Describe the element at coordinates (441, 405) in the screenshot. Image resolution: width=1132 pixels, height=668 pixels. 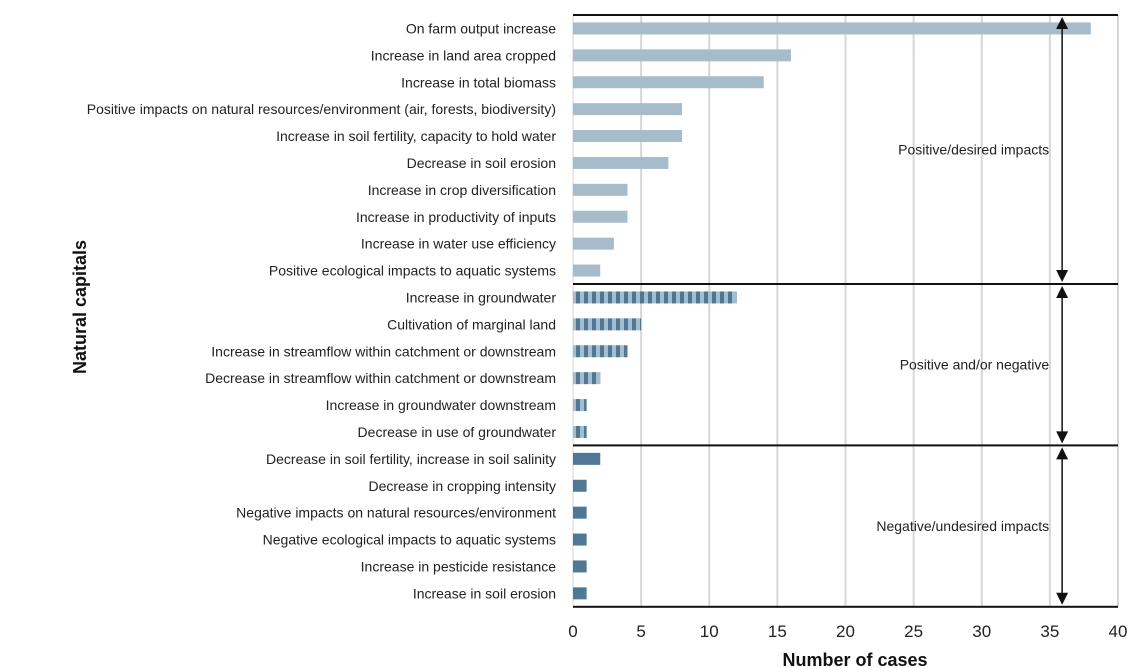
I see `category-label: Increase in groundwater downstream` at that location.